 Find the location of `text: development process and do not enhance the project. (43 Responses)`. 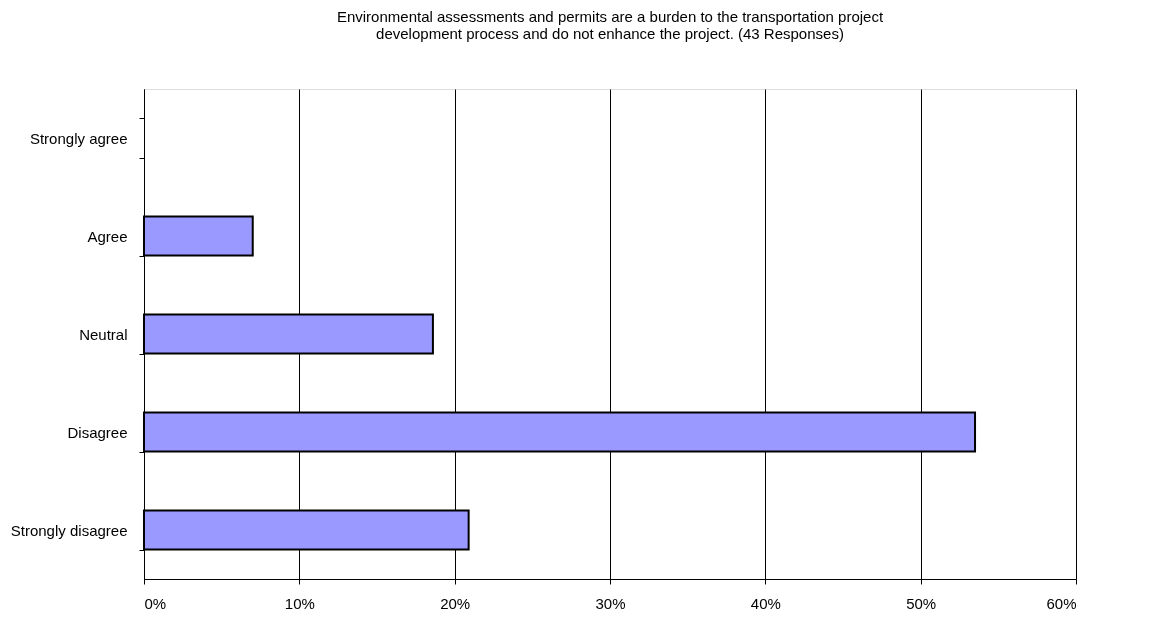

text: development process and do not enhance the project. (43 Responses) is located at coordinates (610, 33).